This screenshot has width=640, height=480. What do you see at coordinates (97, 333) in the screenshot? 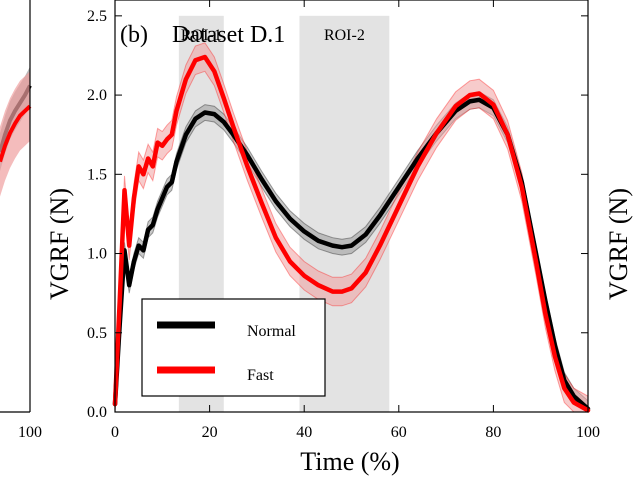
I see `y-tick-label: 0.5` at bounding box center [97, 333].